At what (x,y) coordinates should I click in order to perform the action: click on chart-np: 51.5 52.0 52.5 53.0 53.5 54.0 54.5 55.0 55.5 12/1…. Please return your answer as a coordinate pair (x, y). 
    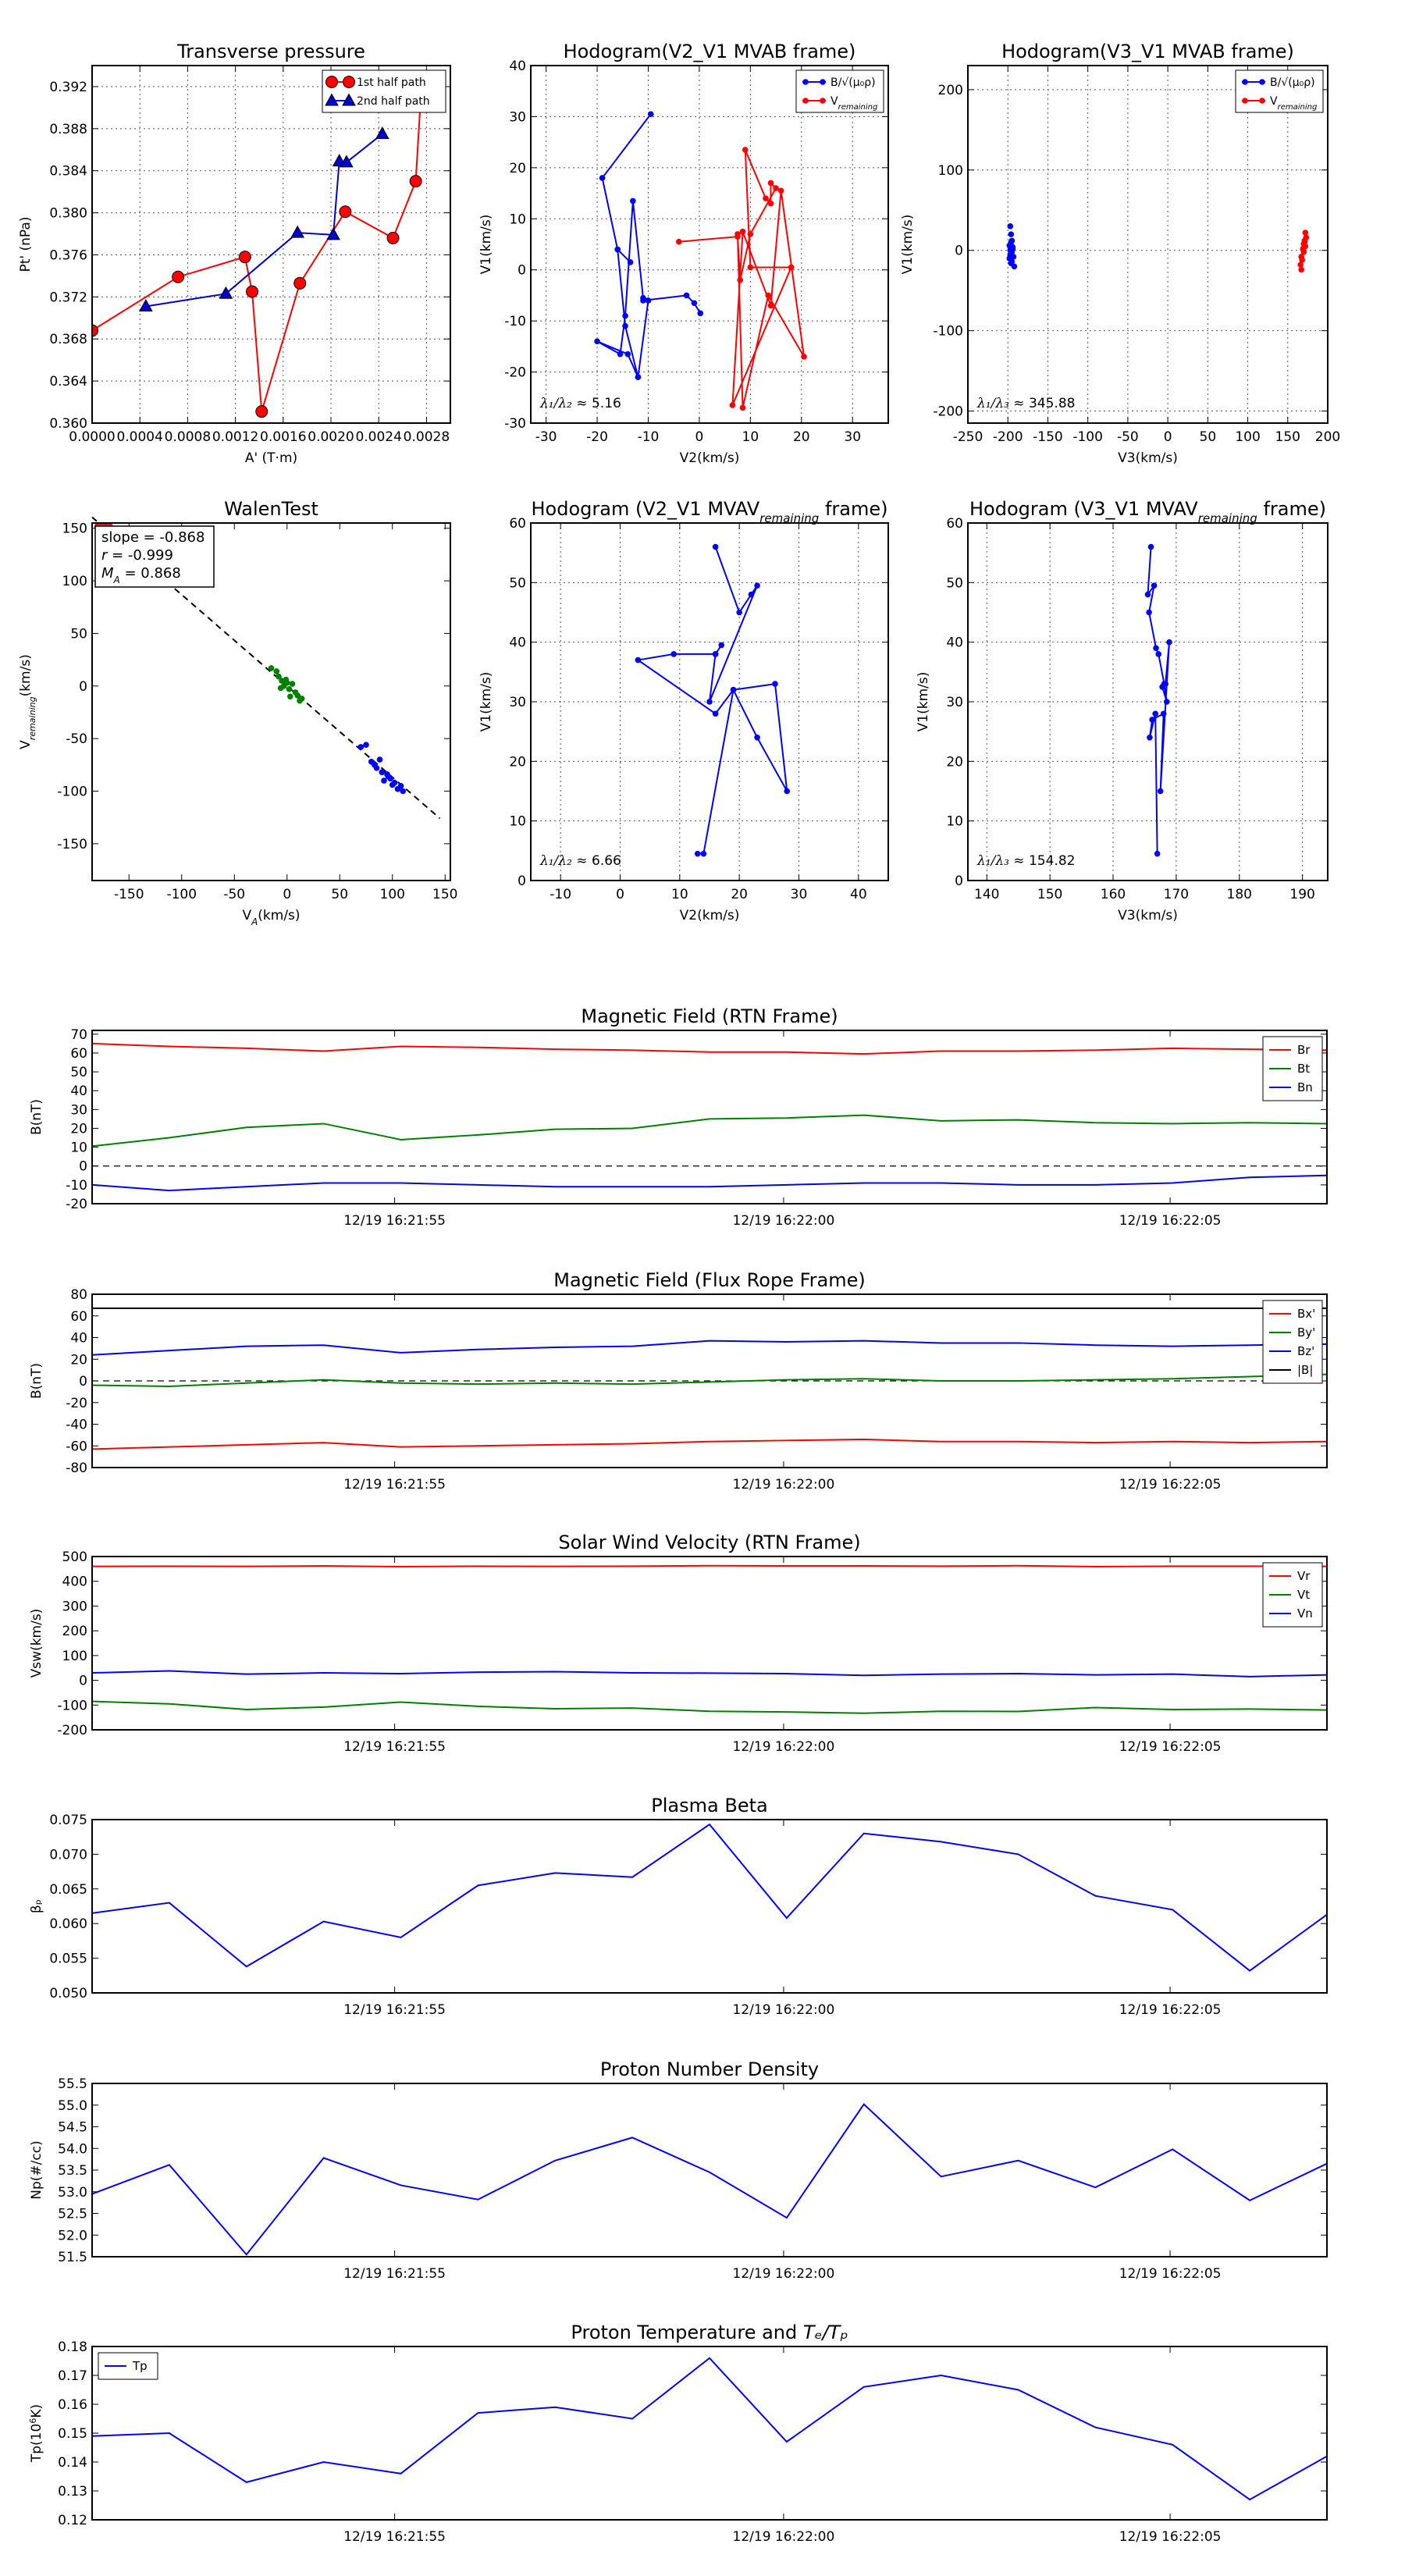
    Looking at the image, I should click on (679, 2170).